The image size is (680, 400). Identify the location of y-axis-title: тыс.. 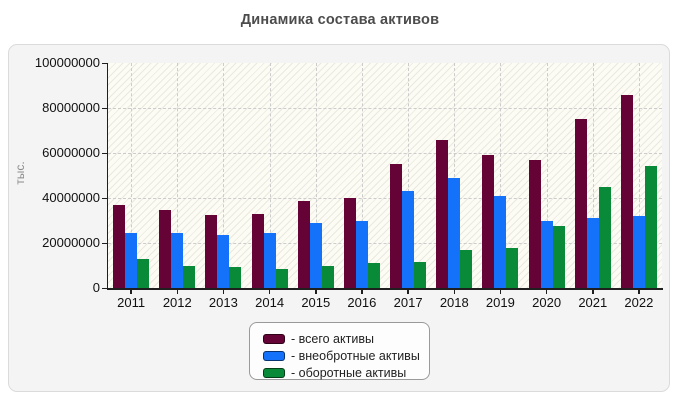
(20, 173).